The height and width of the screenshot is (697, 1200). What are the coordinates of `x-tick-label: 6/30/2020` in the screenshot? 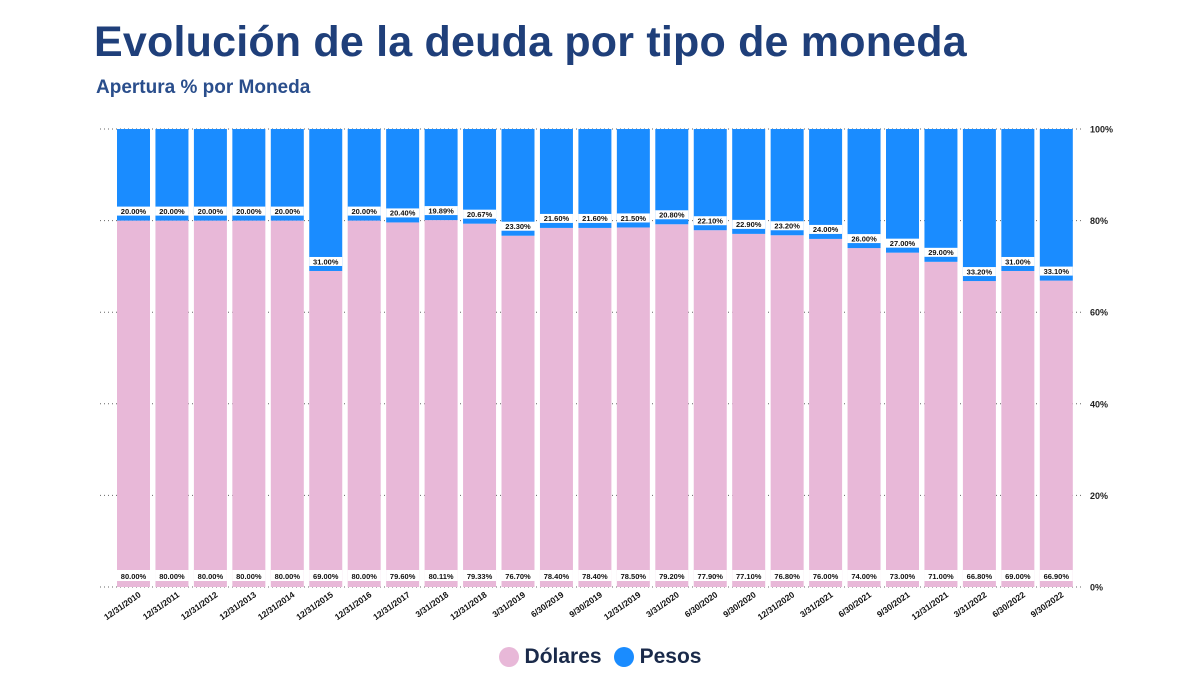 It's located at (701, 604).